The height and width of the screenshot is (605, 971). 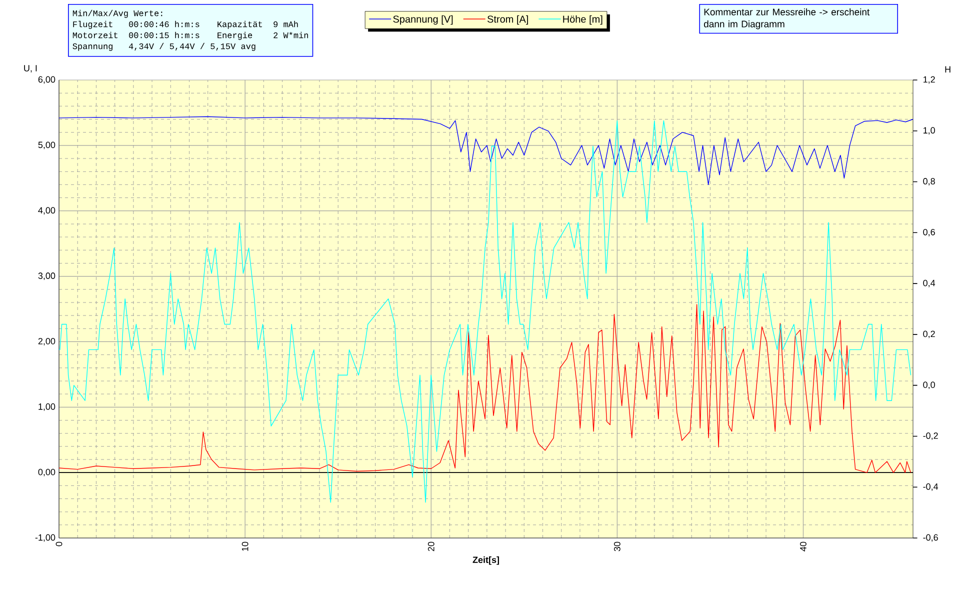 What do you see at coordinates (149, 24) in the screenshot?
I see `text: 00:00:46` at bounding box center [149, 24].